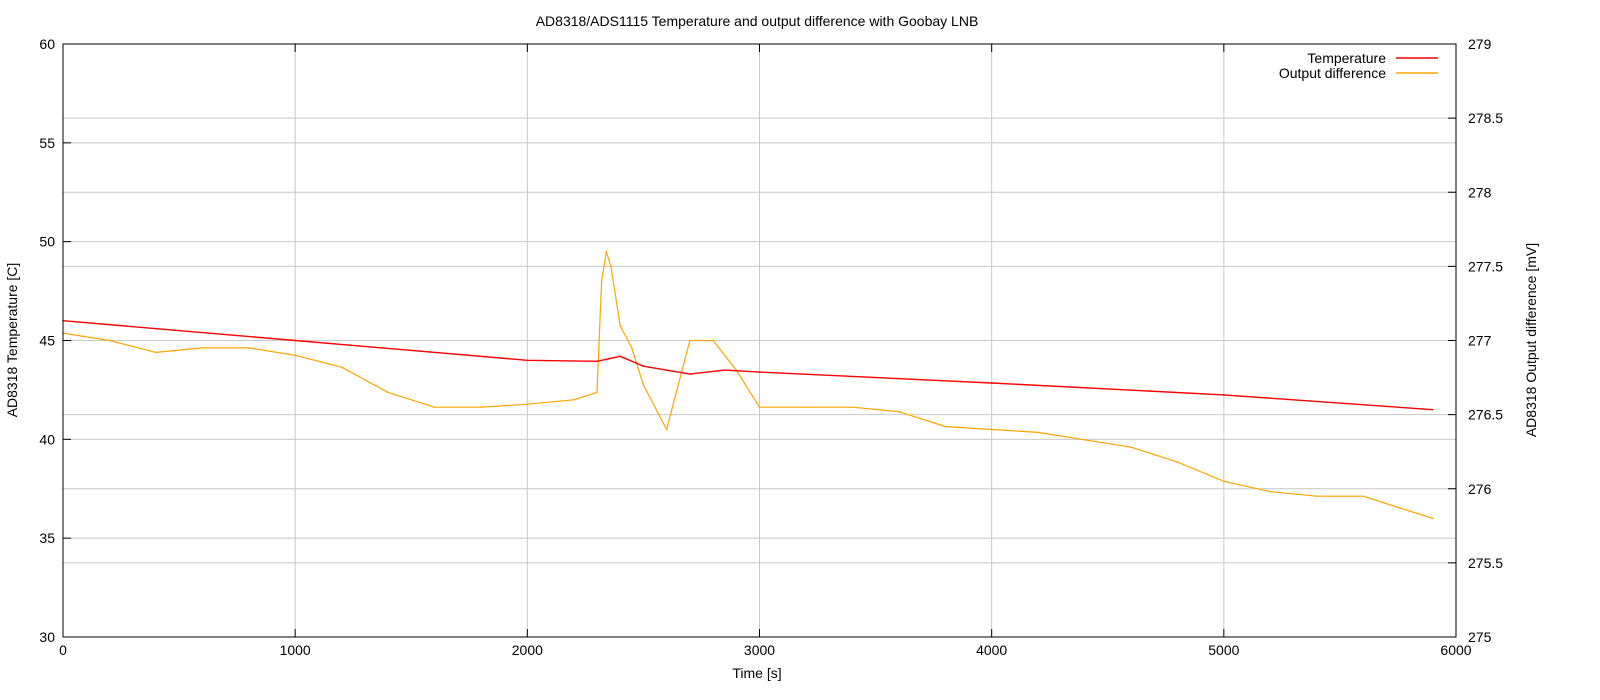  I want to click on x-tick-label: 5000, so click(1223, 650).